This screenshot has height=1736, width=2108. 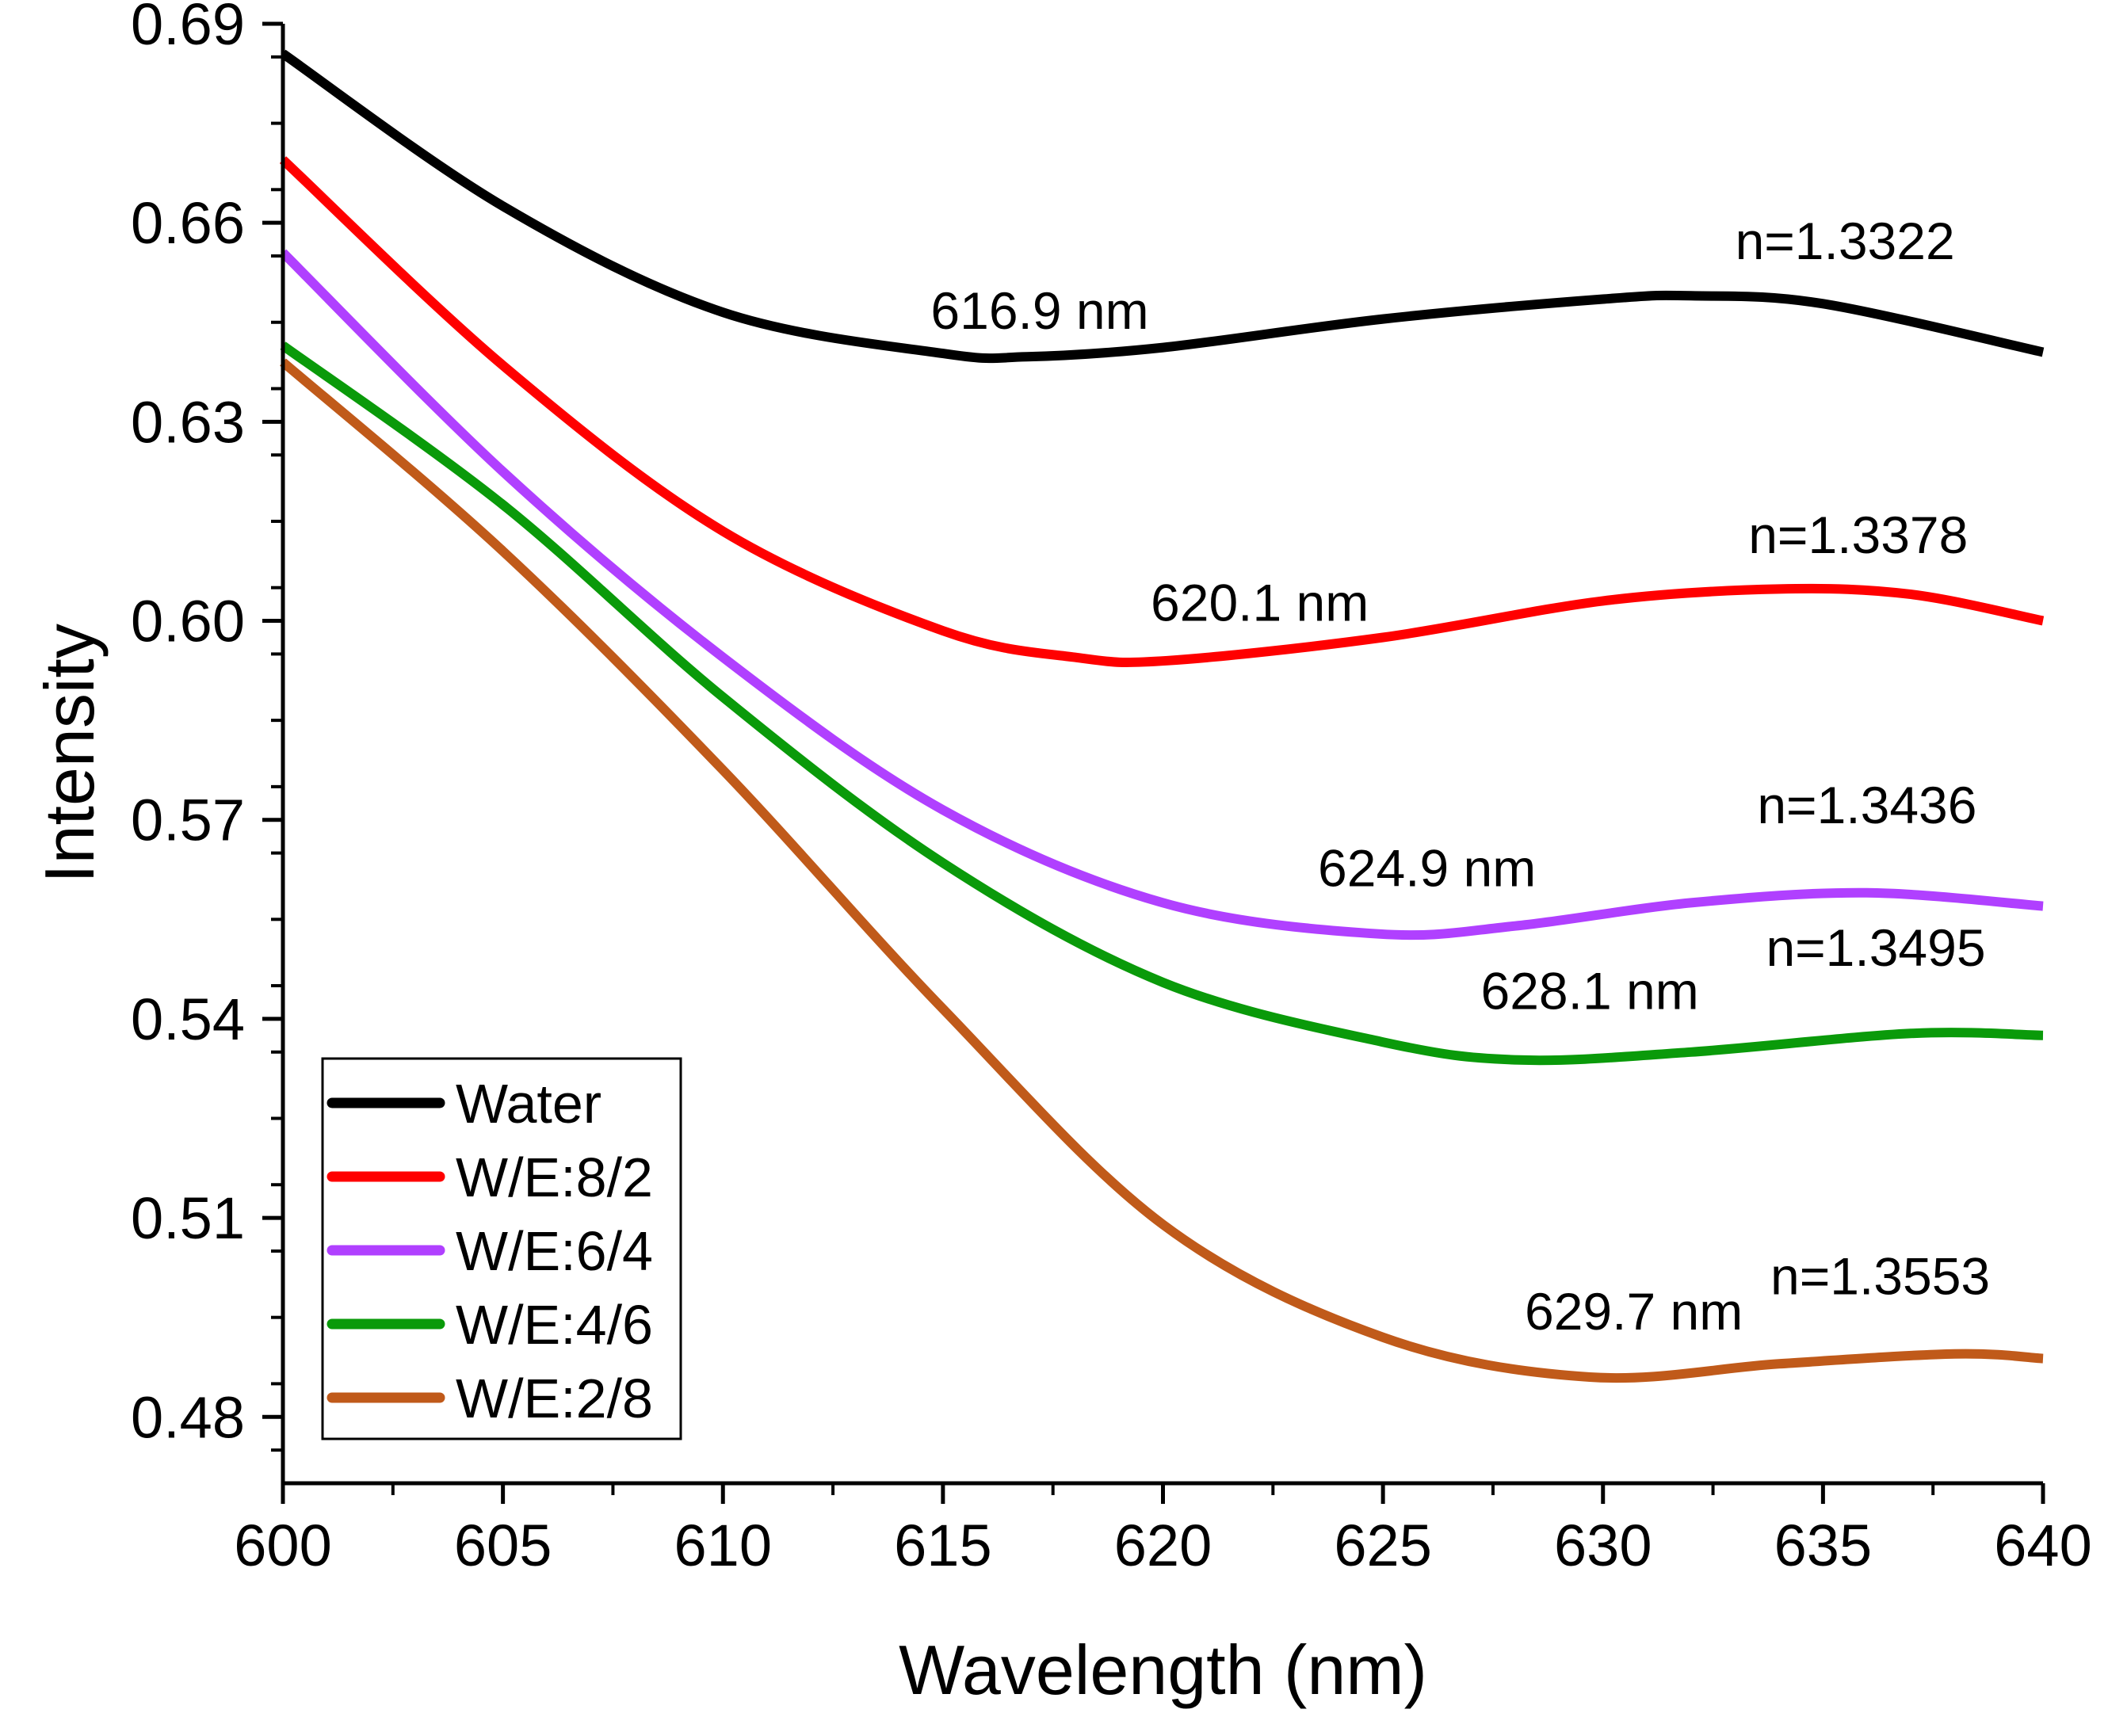 I want to click on annotation-label: n=1.3495, so click(x=1876, y=948).